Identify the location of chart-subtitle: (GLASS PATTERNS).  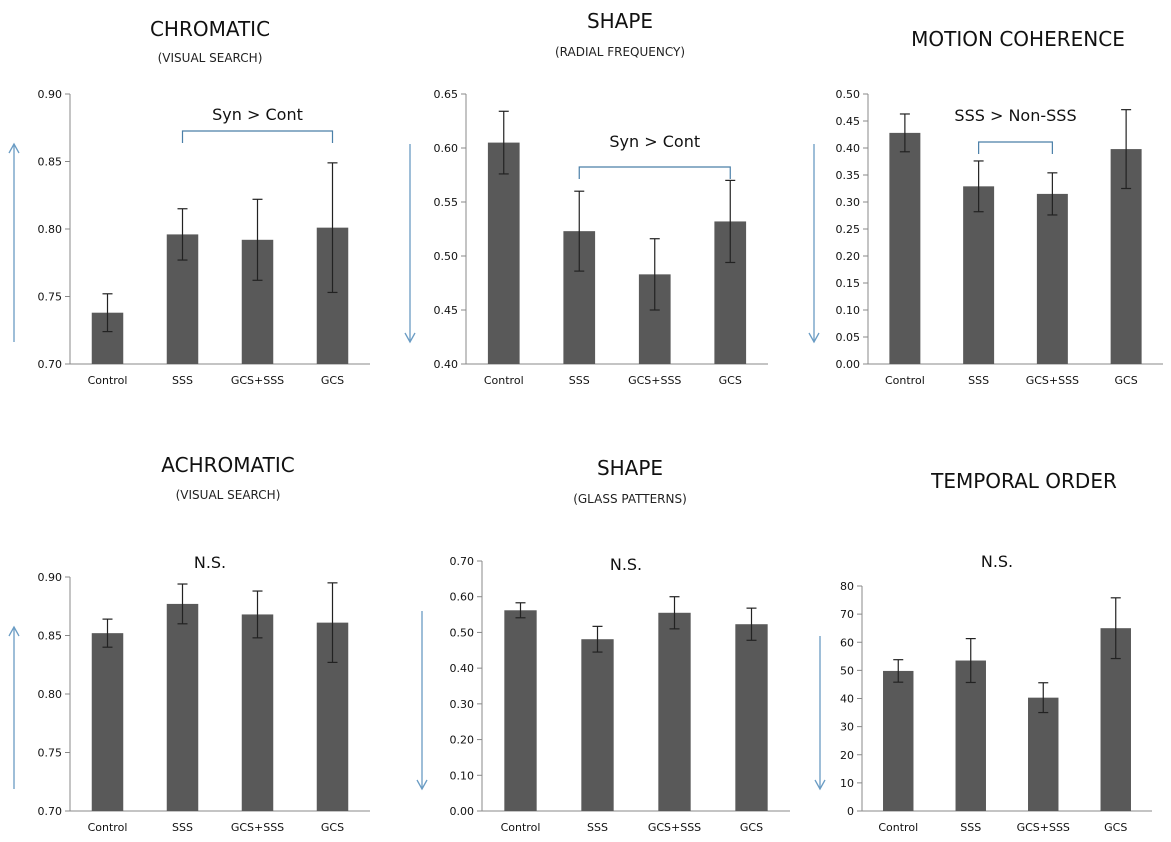
(630, 499).